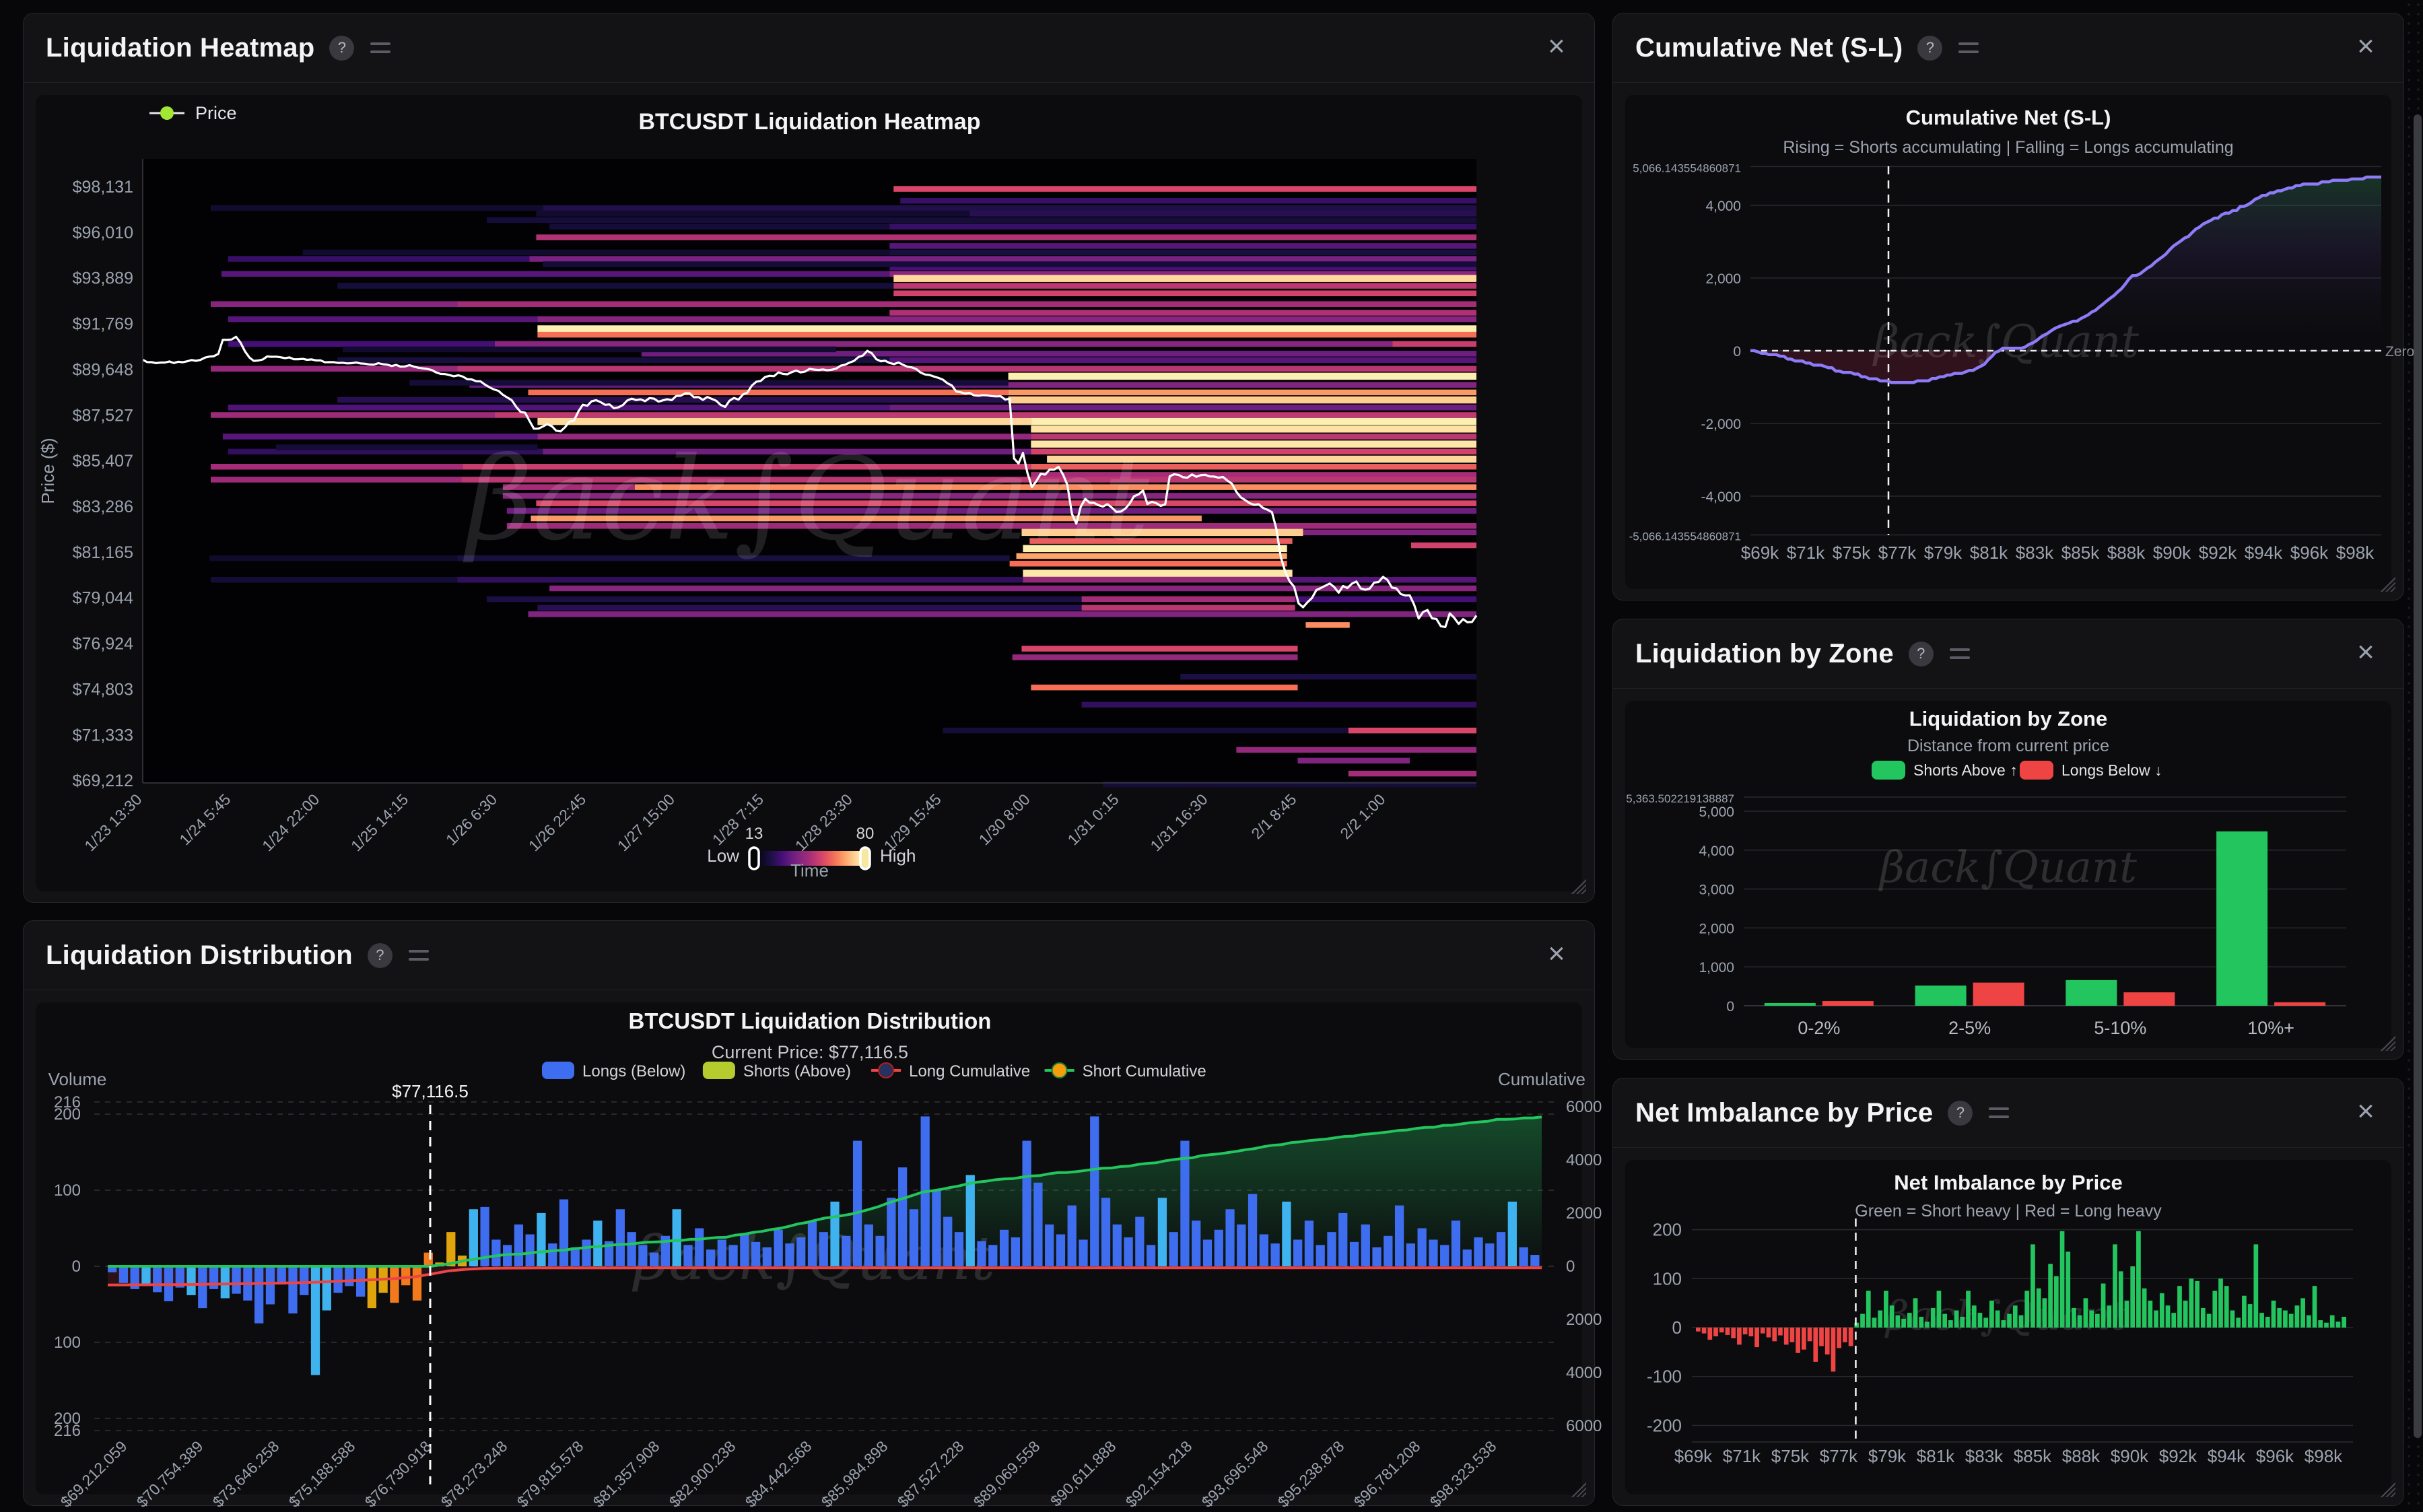  I want to click on panel-header: Liquidation Distribution ? ×, so click(809, 955).